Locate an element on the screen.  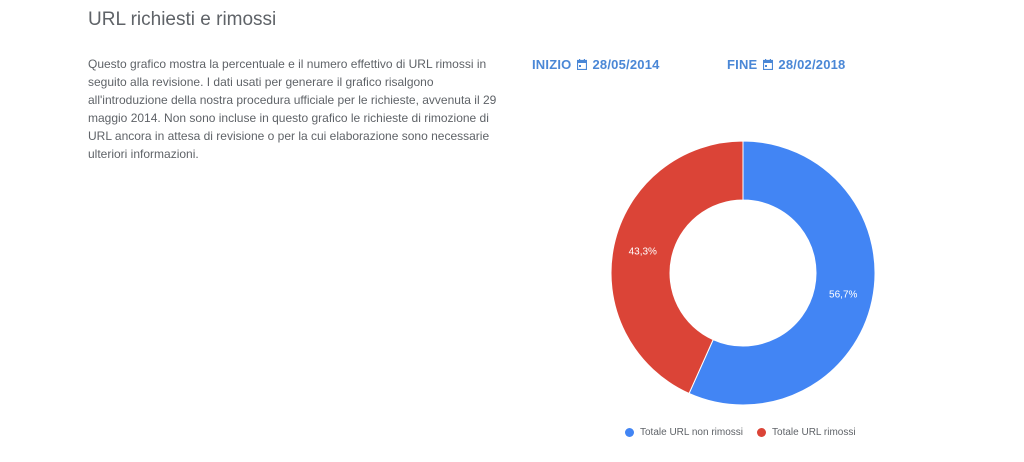
start-date-value: 28/05/2014 is located at coordinates (626, 64).